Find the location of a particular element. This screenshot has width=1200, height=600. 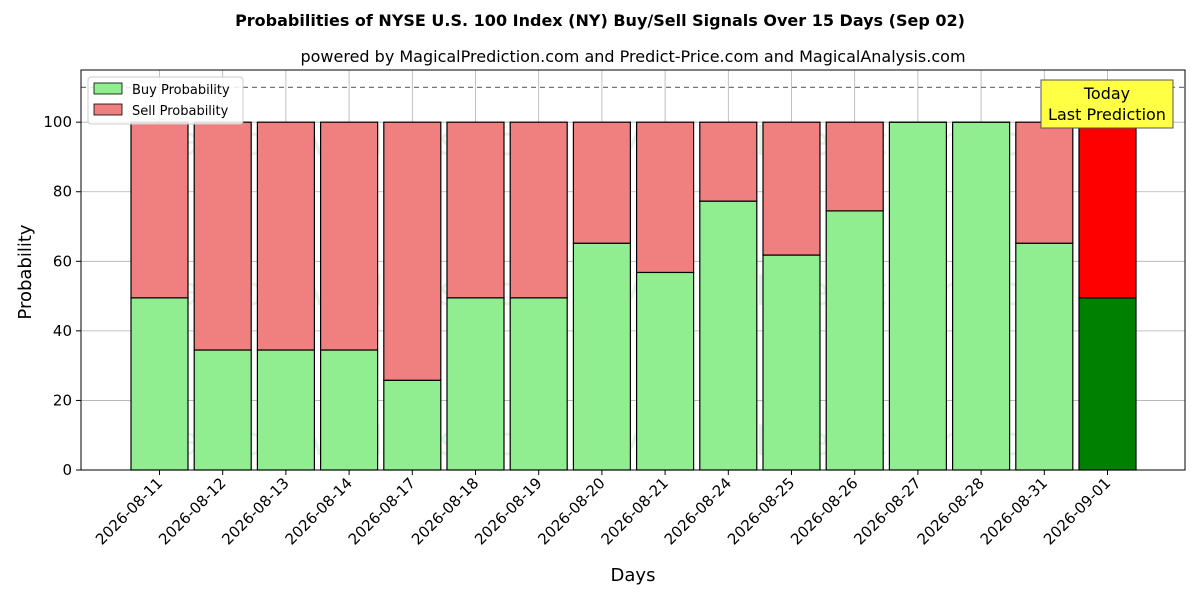

x-tick-label: 2026-08-19 is located at coordinates (508, 511).